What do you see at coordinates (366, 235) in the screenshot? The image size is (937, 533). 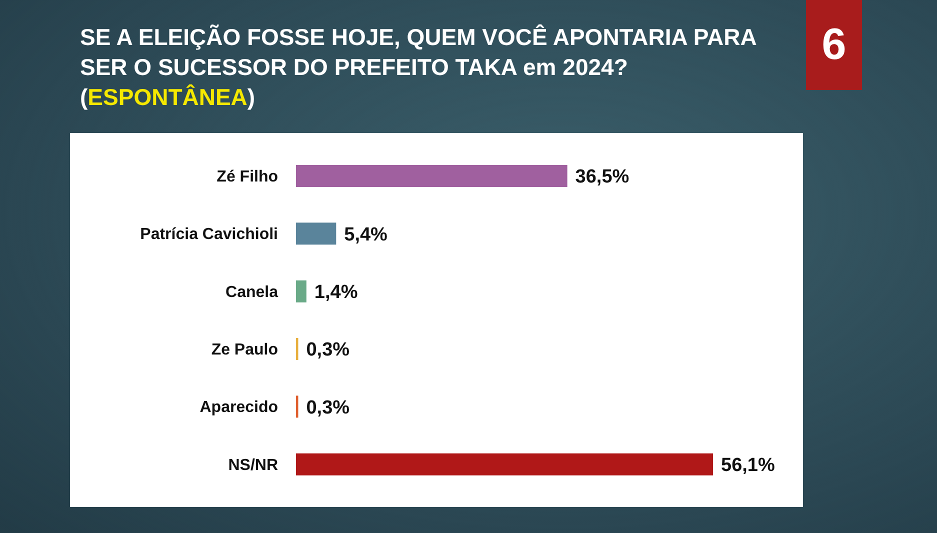 I see `data-label: 5,4%` at bounding box center [366, 235].